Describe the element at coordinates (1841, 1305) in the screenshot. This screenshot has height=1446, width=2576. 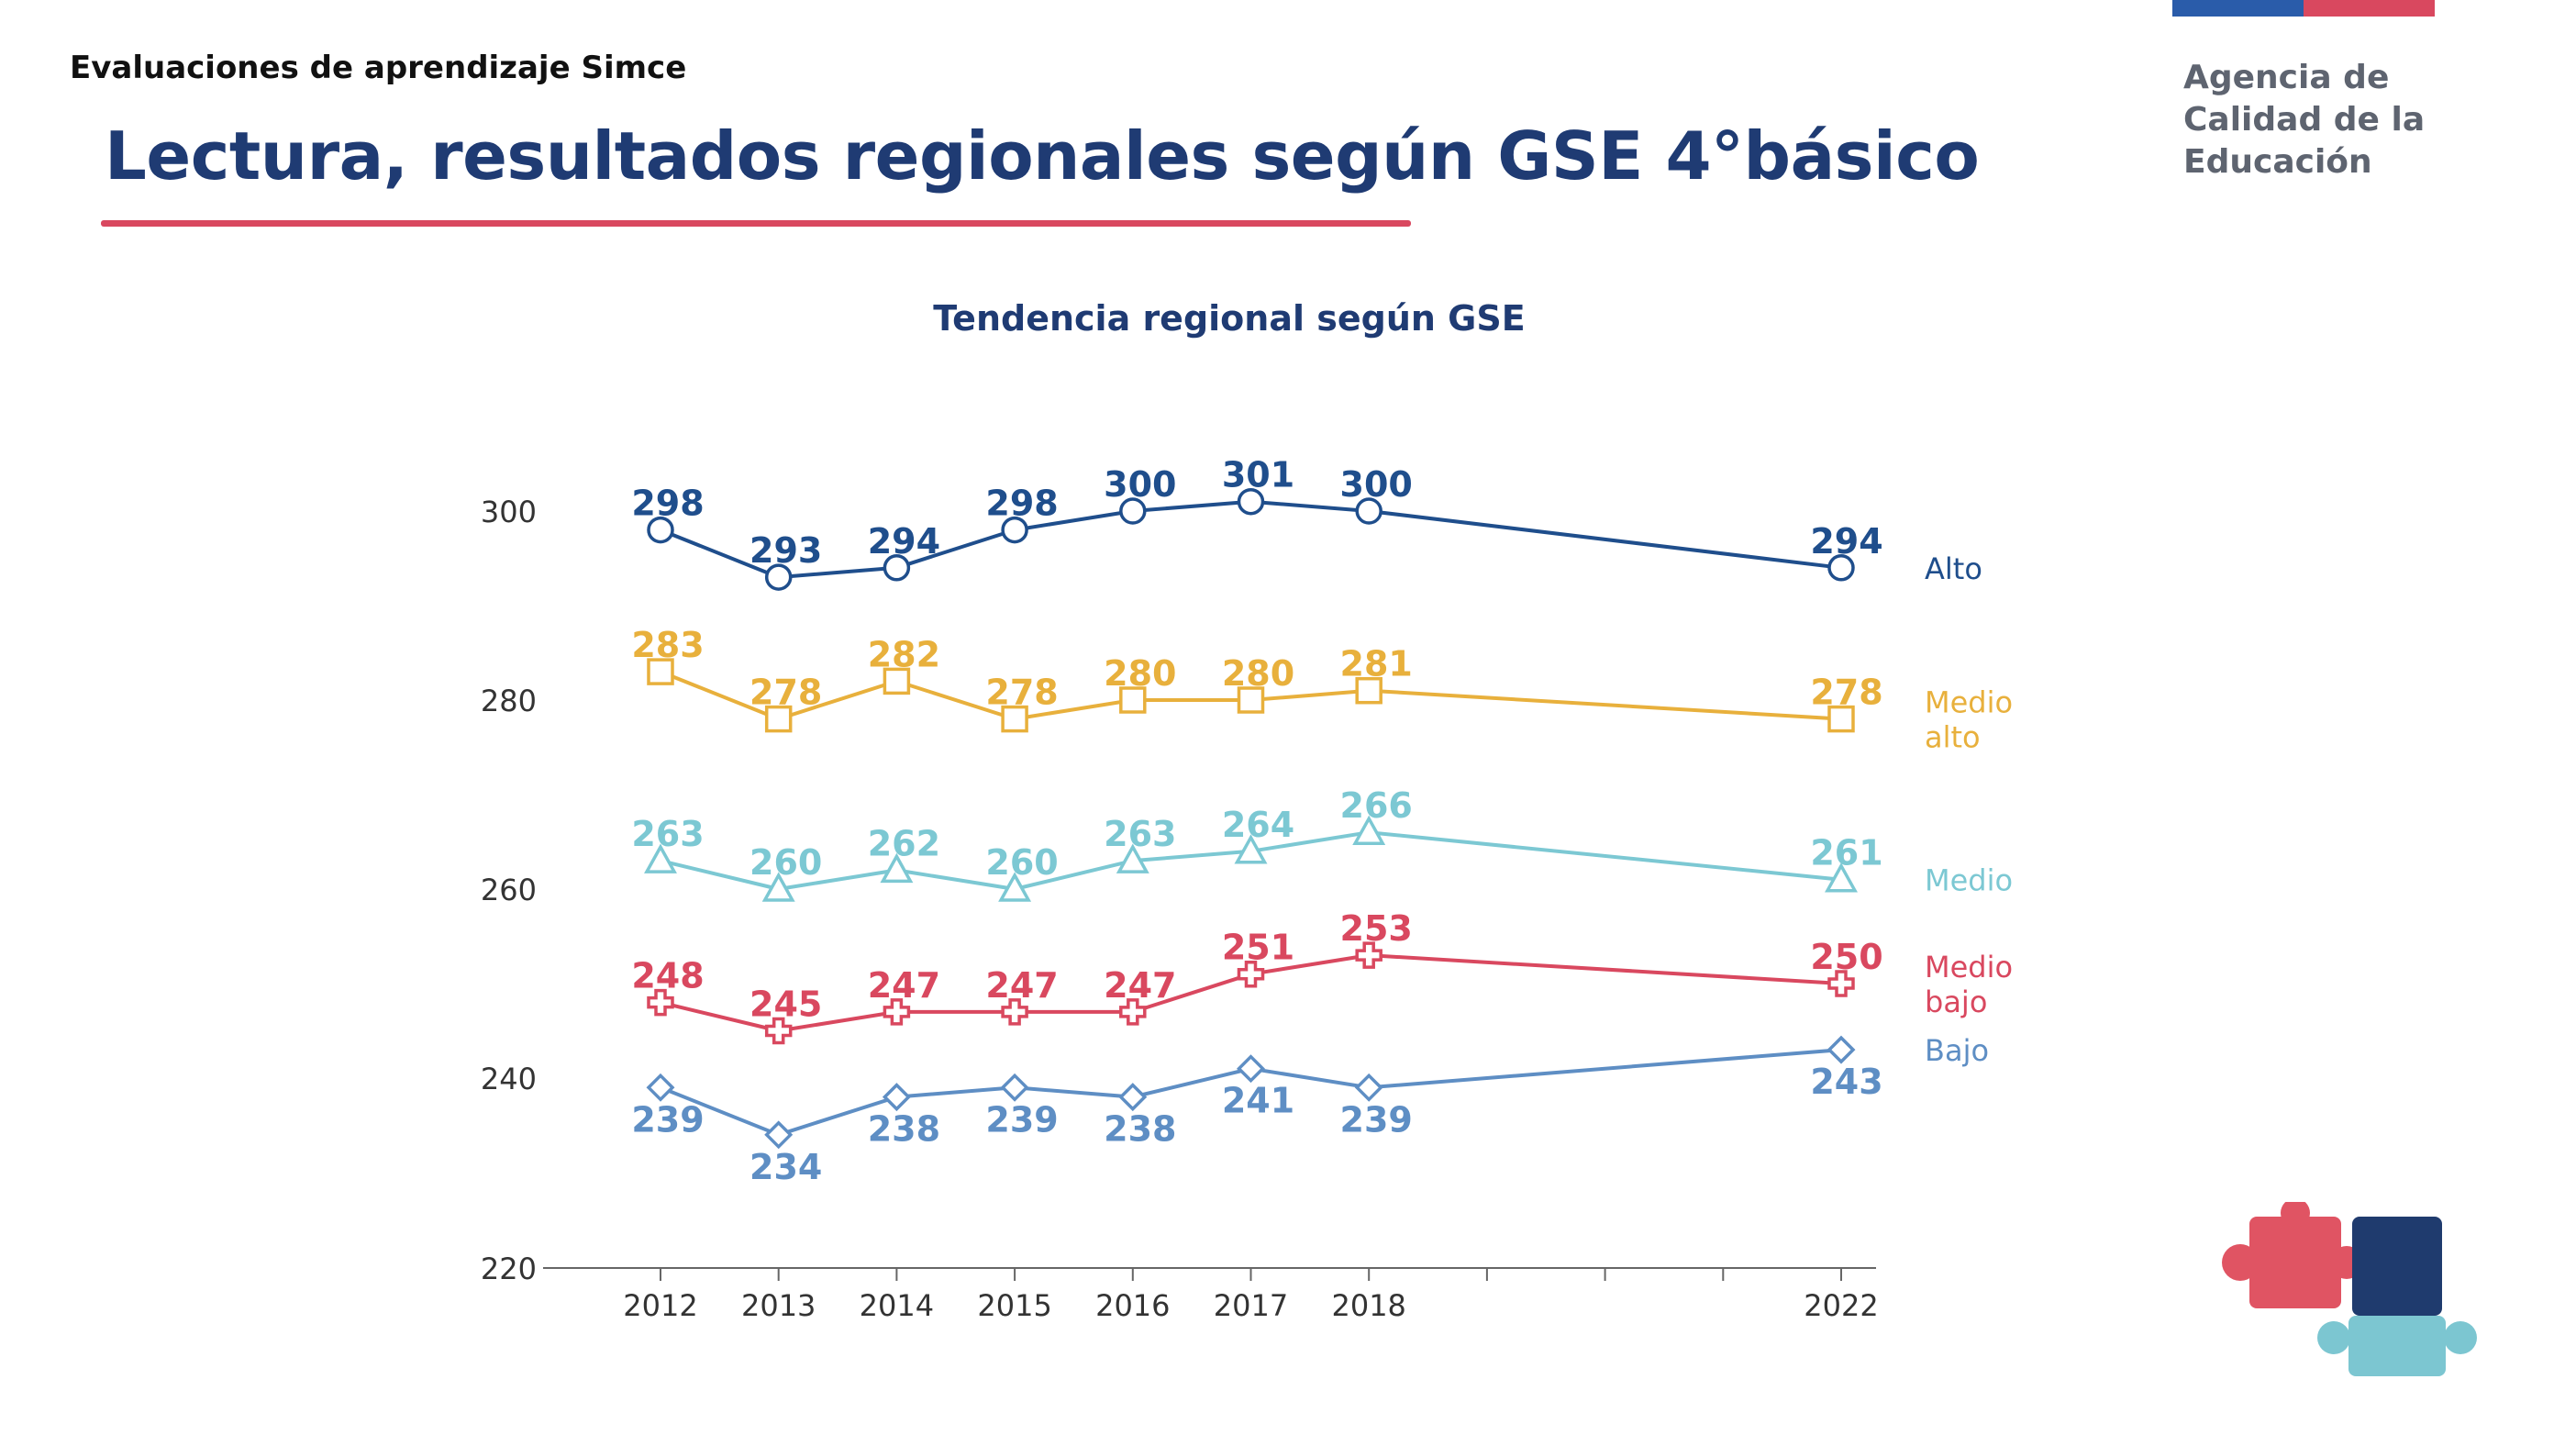
I see `x-tick-label: 2022` at that location.